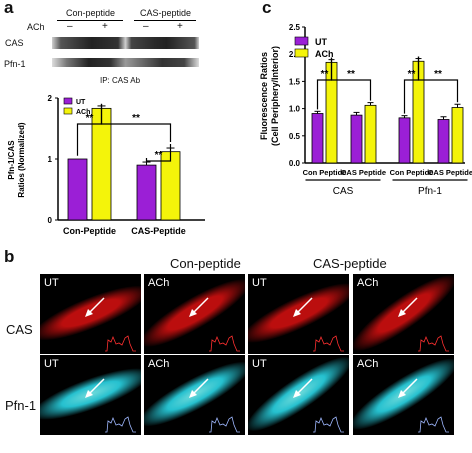 The height and width of the screenshot is (453, 472). What do you see at coordinates (264, 96) in the screenshot?
I see `y-axis-label-line1: Fluorescence Ratios` at bounding box center [264, 96].